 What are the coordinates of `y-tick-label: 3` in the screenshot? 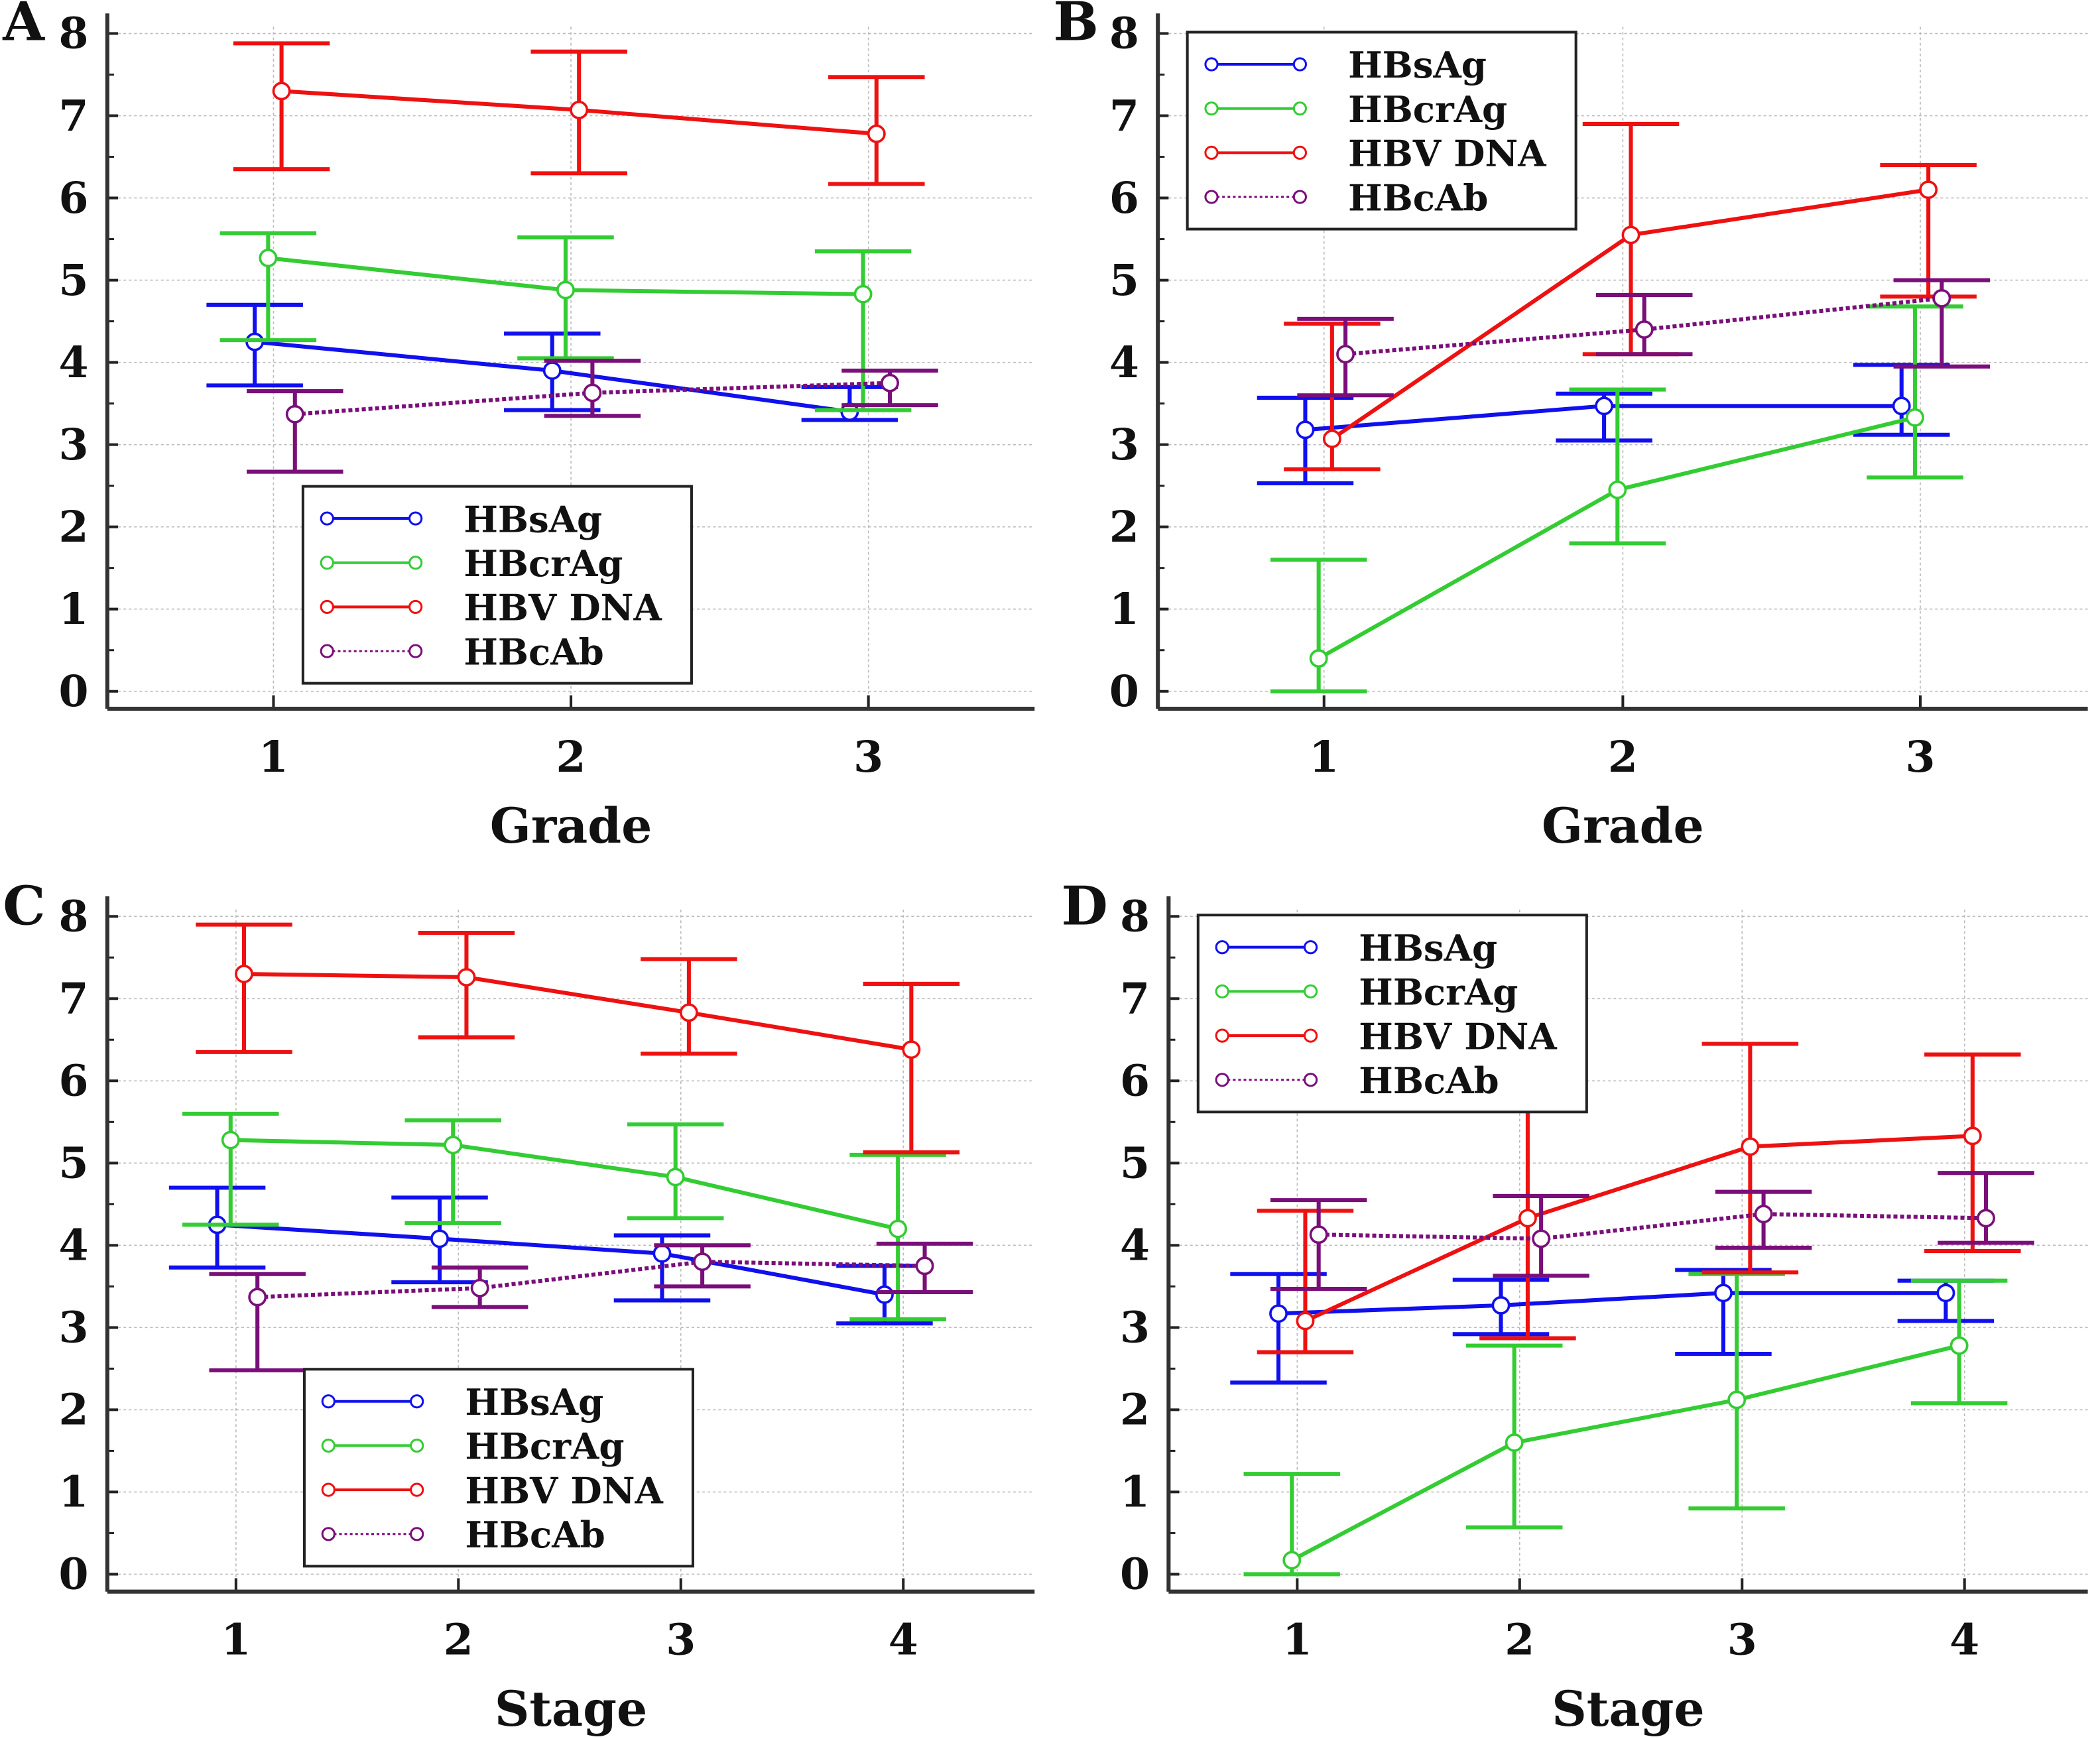 It's located at (1124, 445).